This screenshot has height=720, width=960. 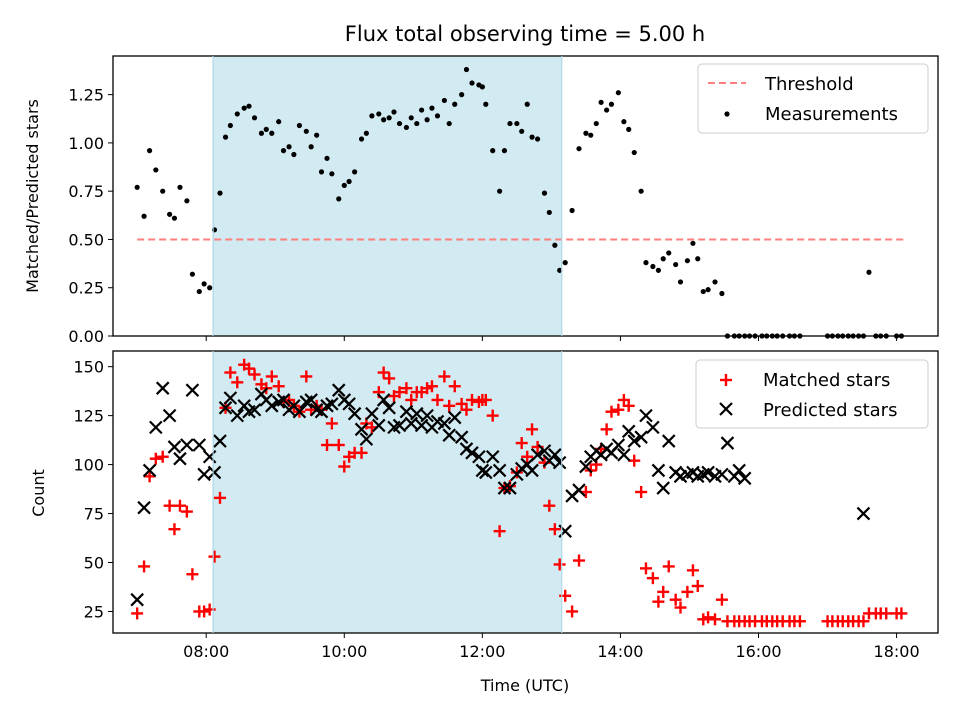 I want to click on ratio-y-axis: 0.00 0.25 0.50 0.75 1.00 1.25, so click(x=90, y=216).